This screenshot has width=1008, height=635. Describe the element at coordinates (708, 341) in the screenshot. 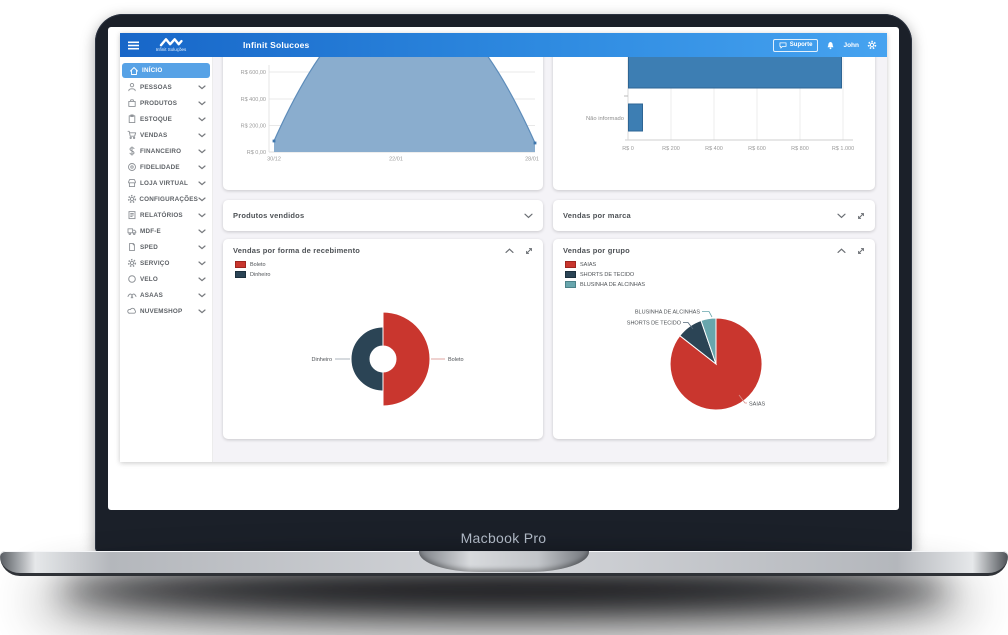

I see `pie-slice-blusinha` at that location.